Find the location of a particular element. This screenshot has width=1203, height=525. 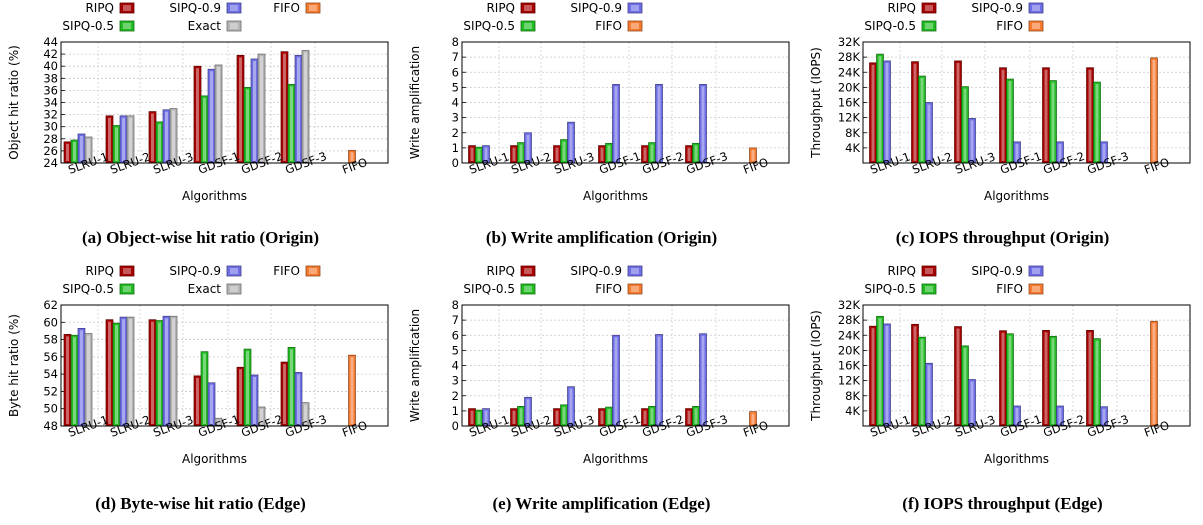

y-tick-label: 42 is located at coordinates (50, 54).